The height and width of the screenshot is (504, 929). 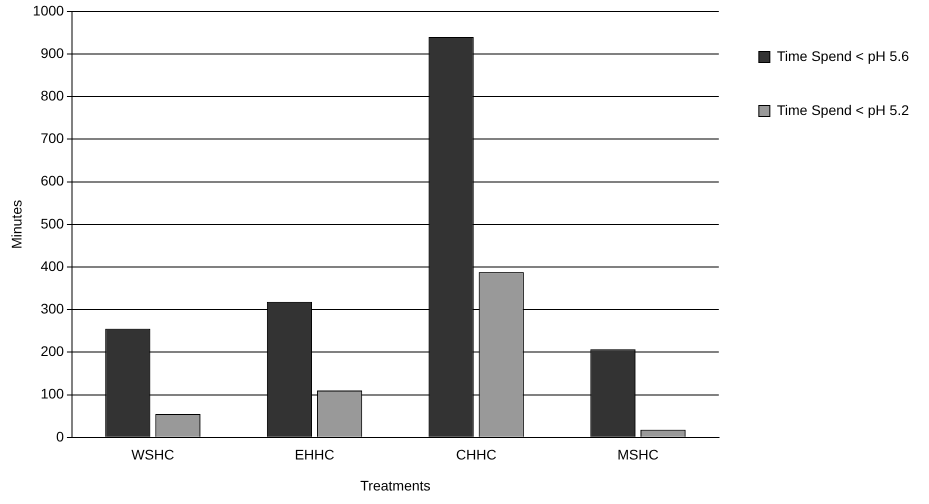 I want to click on legend-label: Time Spend < pH 5.6, so click(x=843, y=56).